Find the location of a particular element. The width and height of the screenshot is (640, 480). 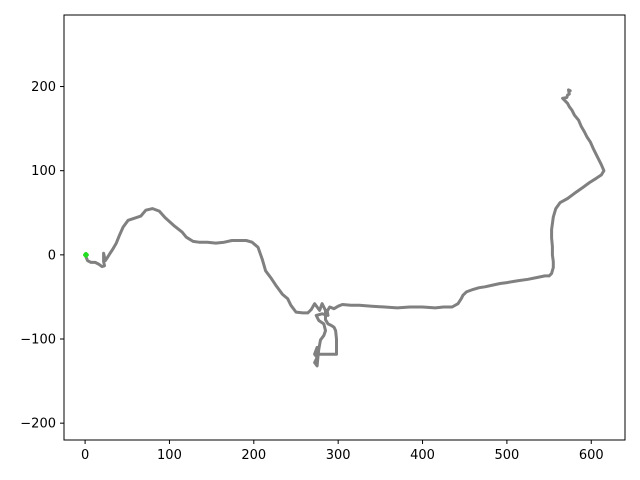

y-tick-label: −100 is located at coordinates (38, 340).